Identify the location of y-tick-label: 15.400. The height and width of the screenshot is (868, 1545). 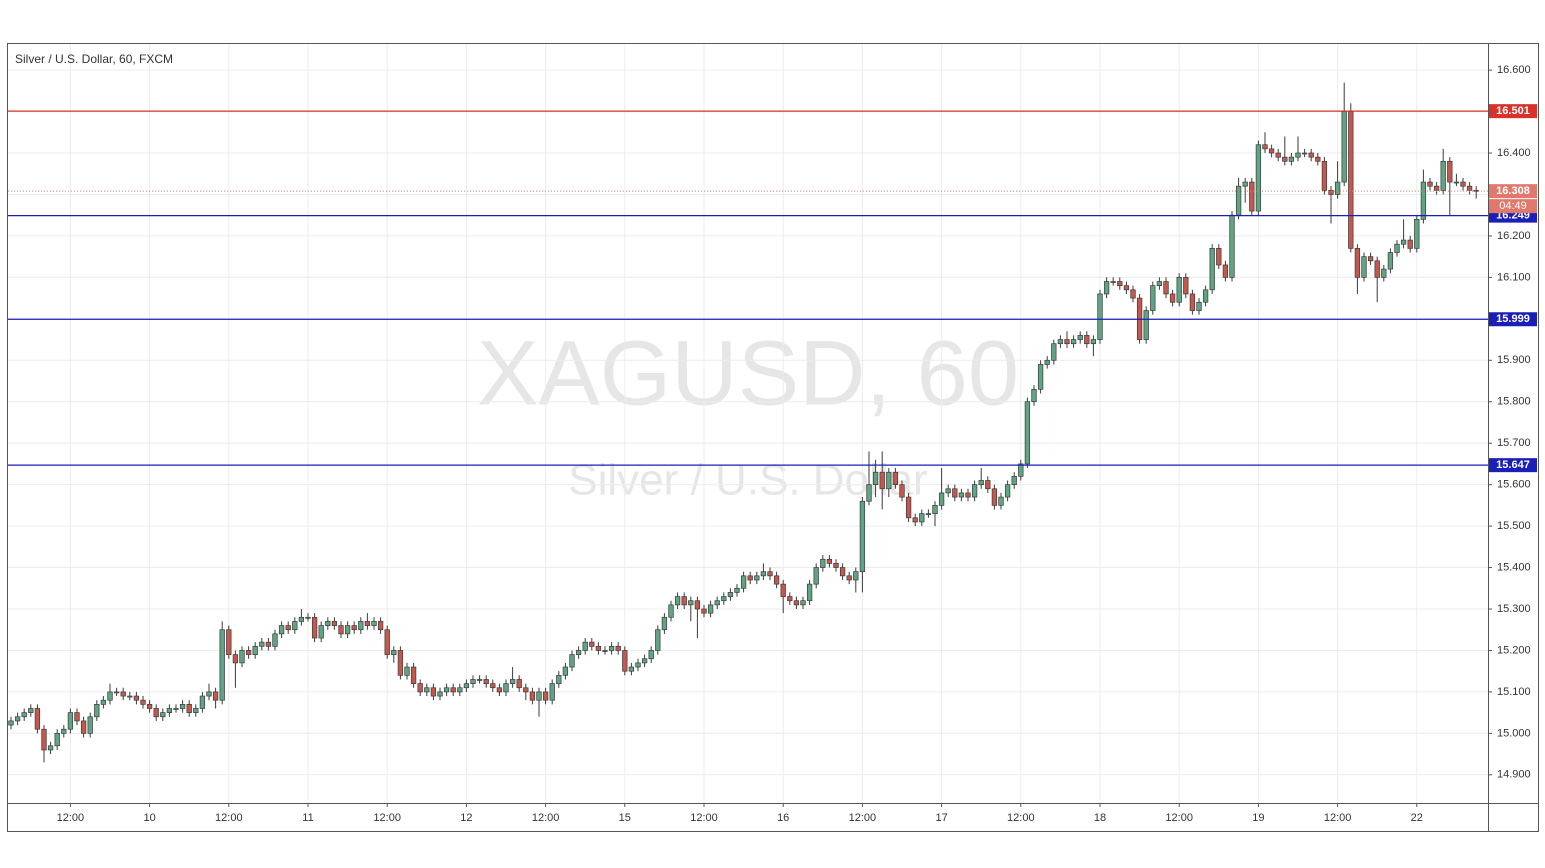
(1514, 567).